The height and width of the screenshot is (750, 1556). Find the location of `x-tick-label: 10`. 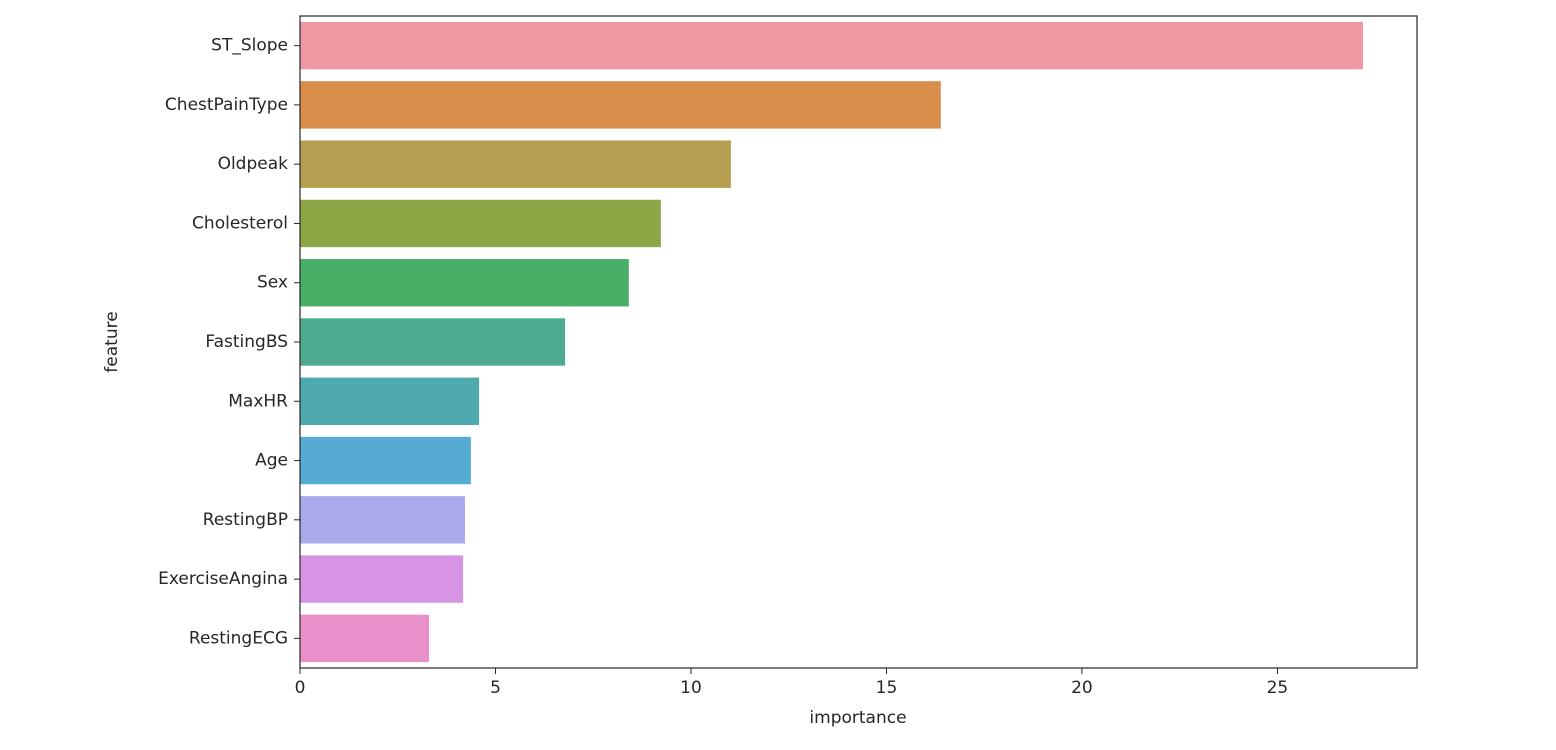

x-tick-label: 10 is located at coordinates (691, 688).